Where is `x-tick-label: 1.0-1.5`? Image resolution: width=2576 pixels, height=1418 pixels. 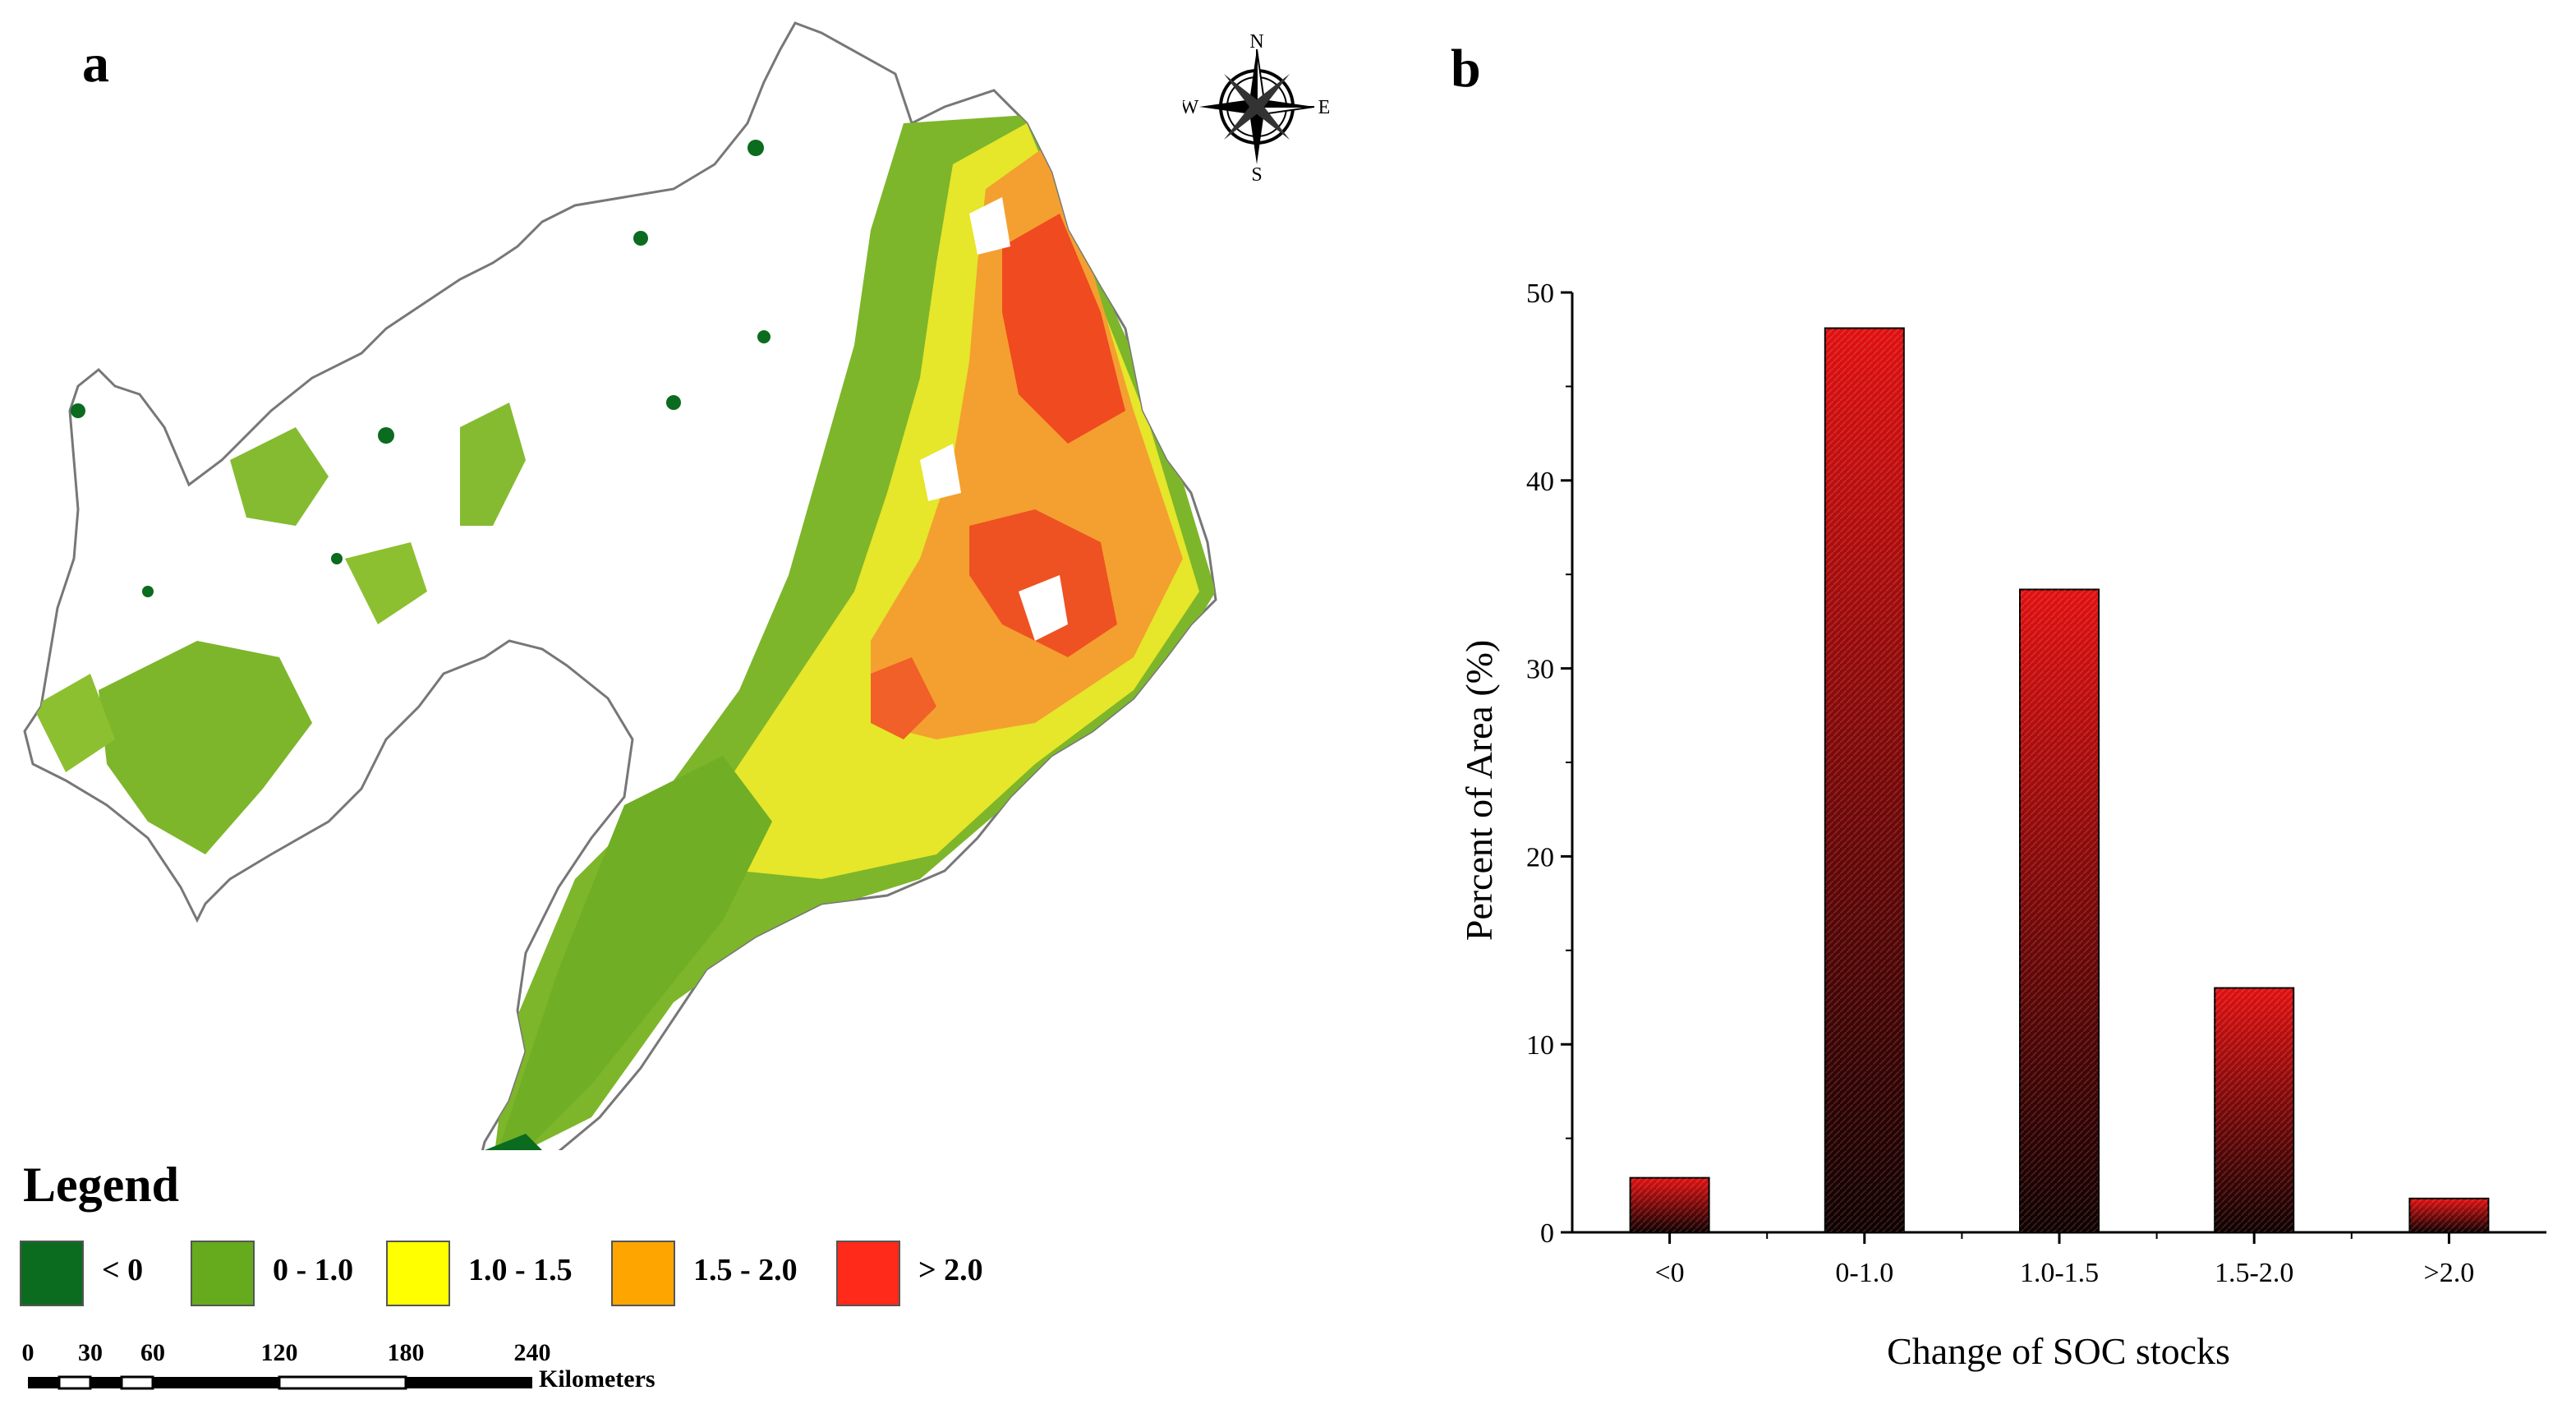 x-tick-label: 1.0-1.5 is located at coordinates (2059, 1273).